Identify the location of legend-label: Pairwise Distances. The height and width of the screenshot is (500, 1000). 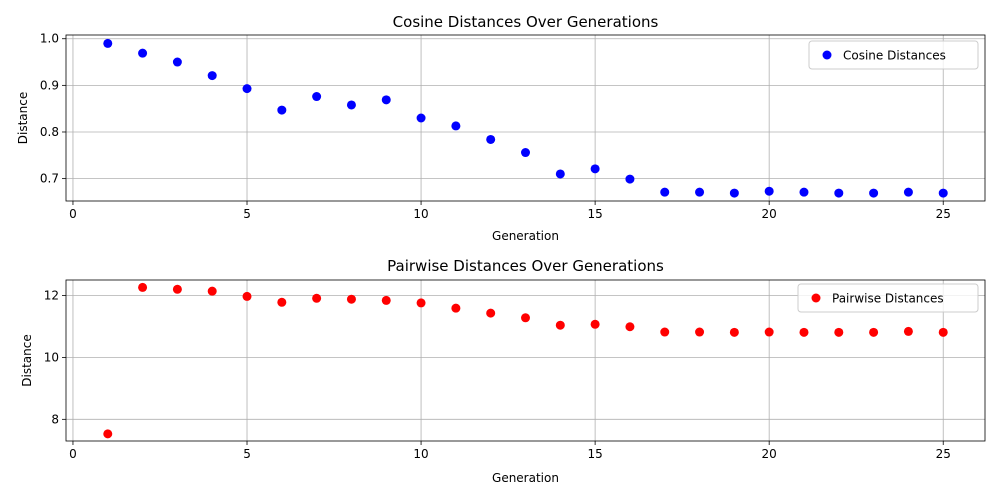
(888, 299).